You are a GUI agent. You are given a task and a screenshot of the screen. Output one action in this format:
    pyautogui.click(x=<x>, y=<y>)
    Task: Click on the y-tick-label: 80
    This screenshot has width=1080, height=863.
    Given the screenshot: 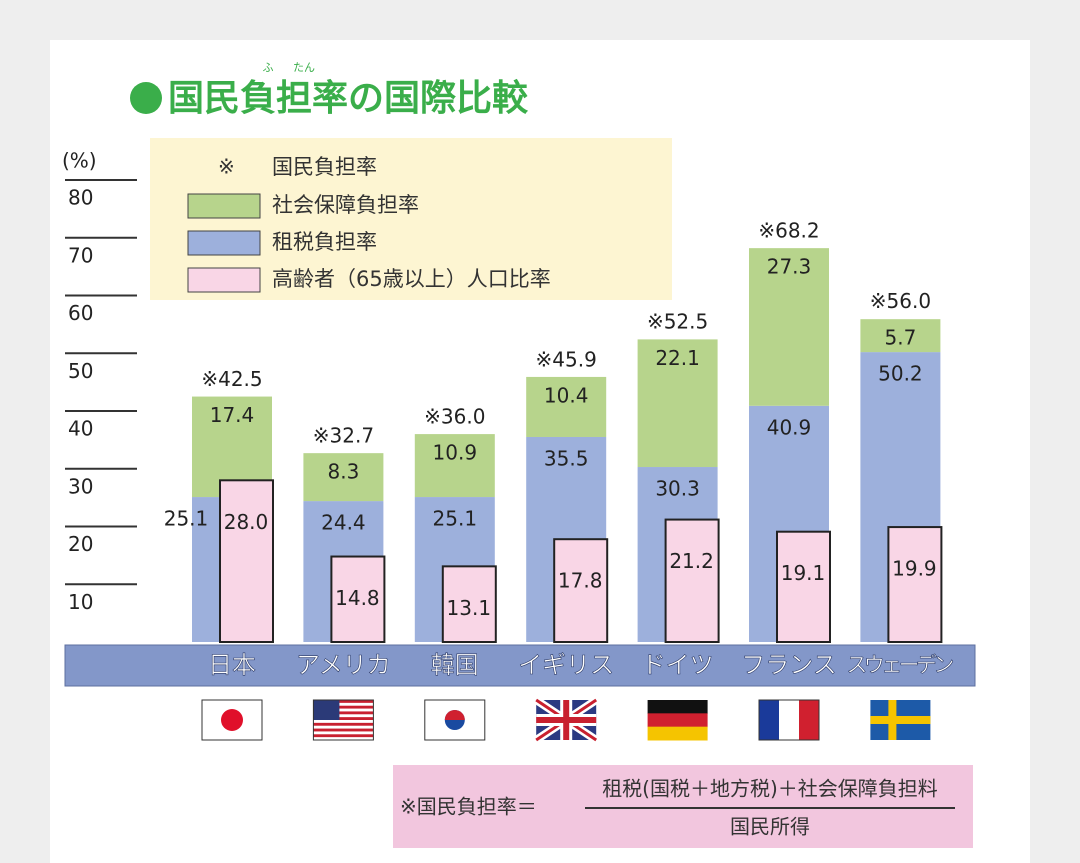 What is the action you would take?
    pyautogui.click(x=80, y=198)
    